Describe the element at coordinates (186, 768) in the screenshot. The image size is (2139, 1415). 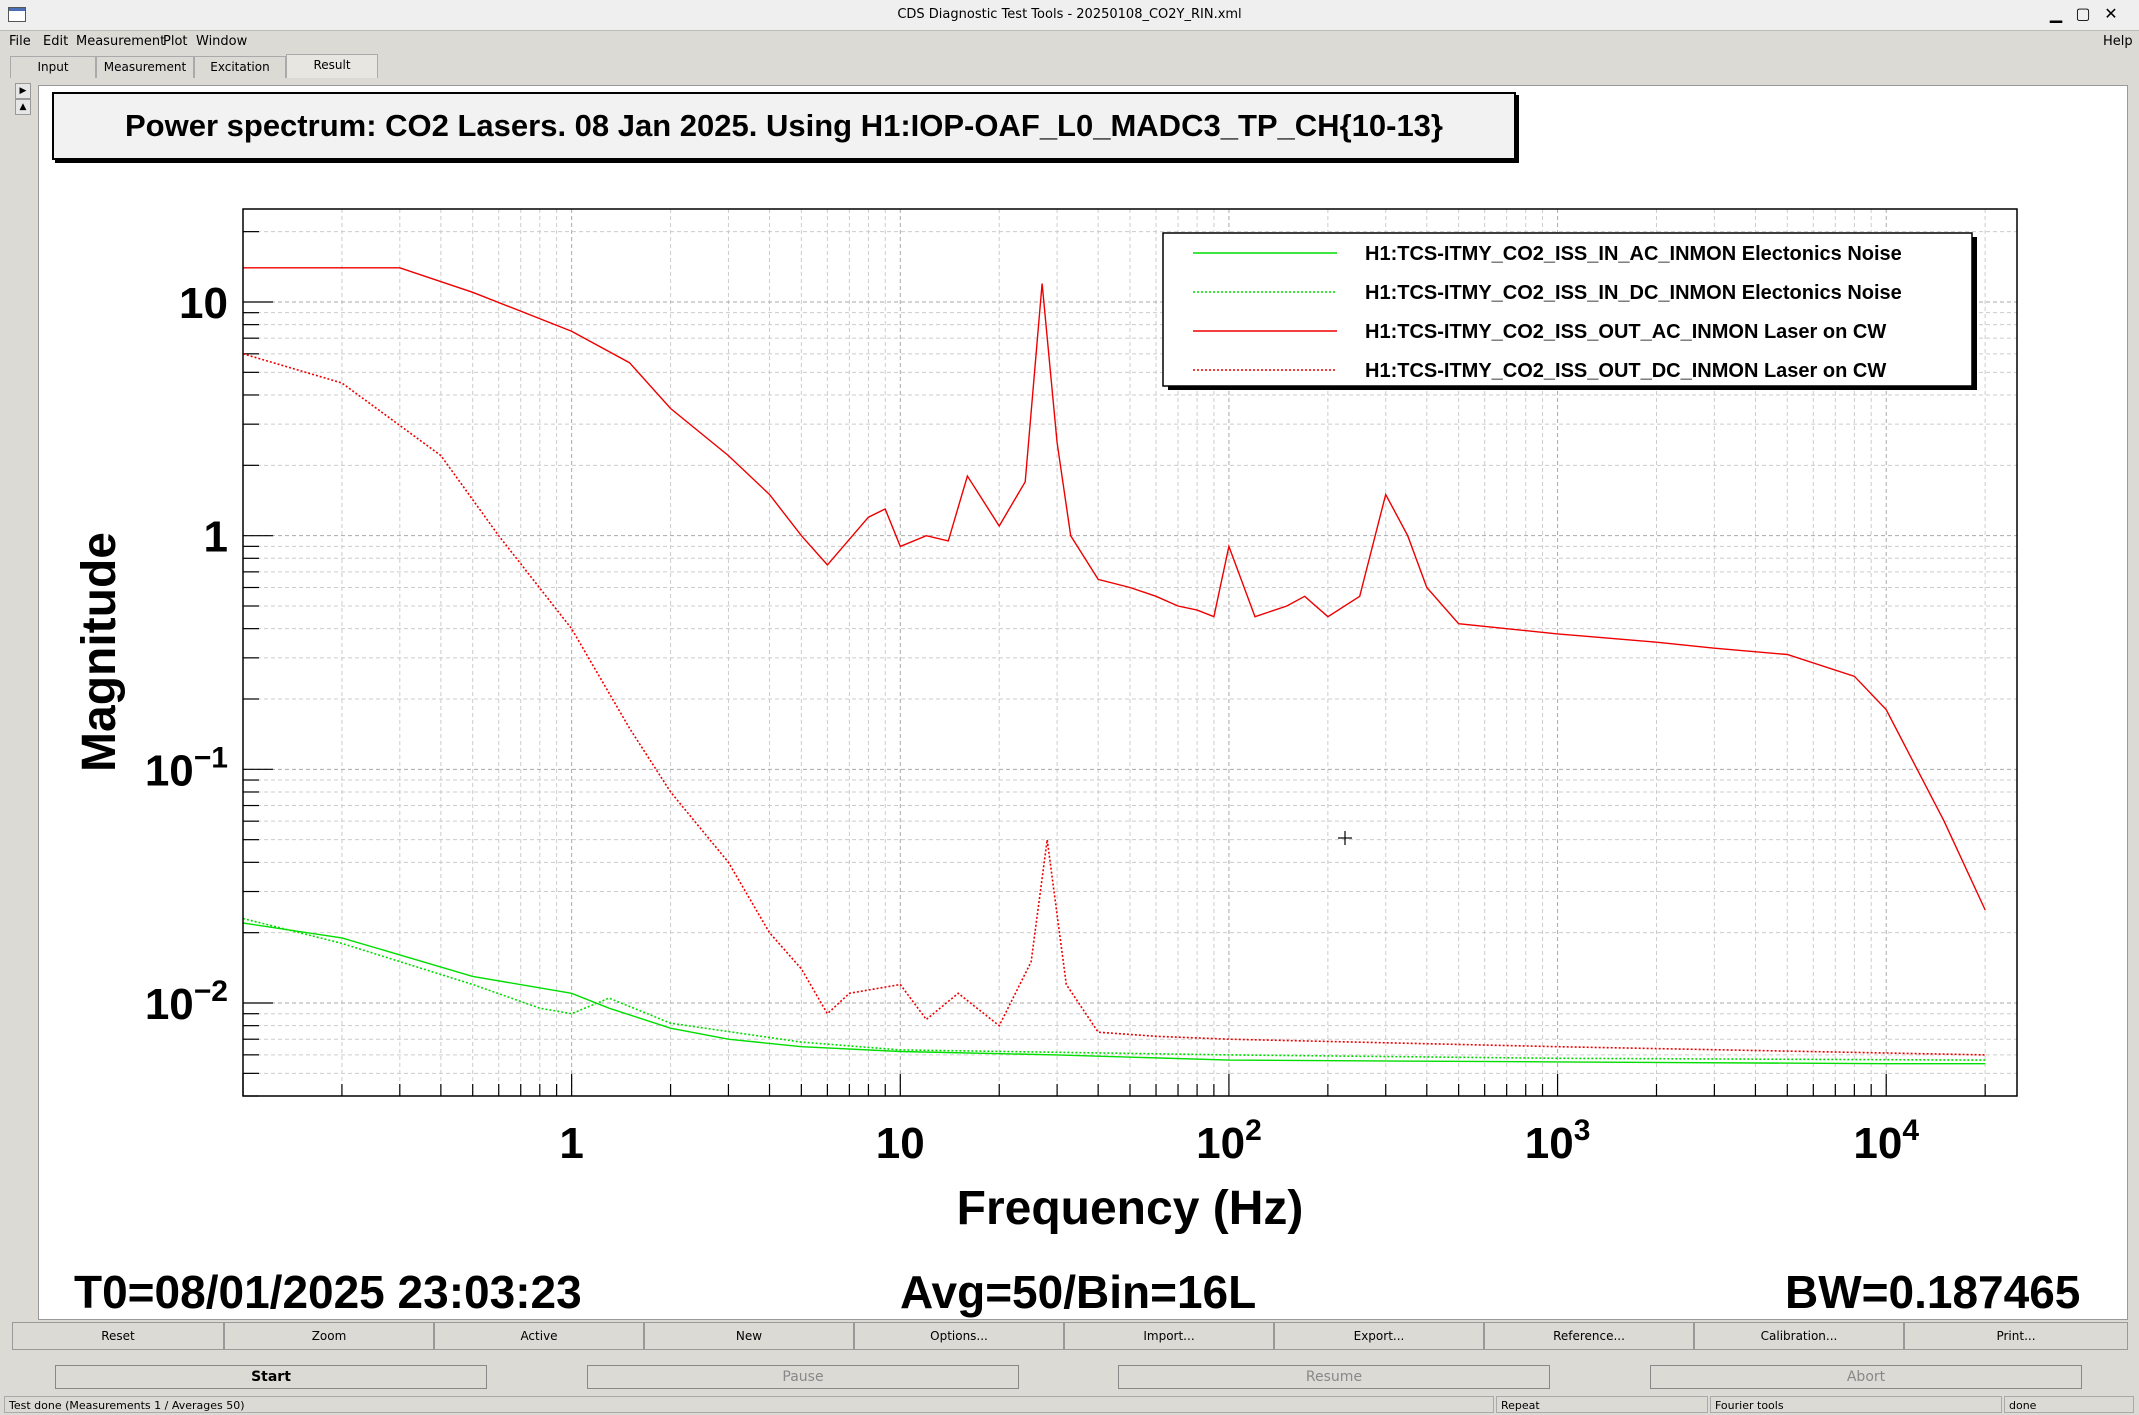
I see `y-tick-label: 10⁻¹` at that location.